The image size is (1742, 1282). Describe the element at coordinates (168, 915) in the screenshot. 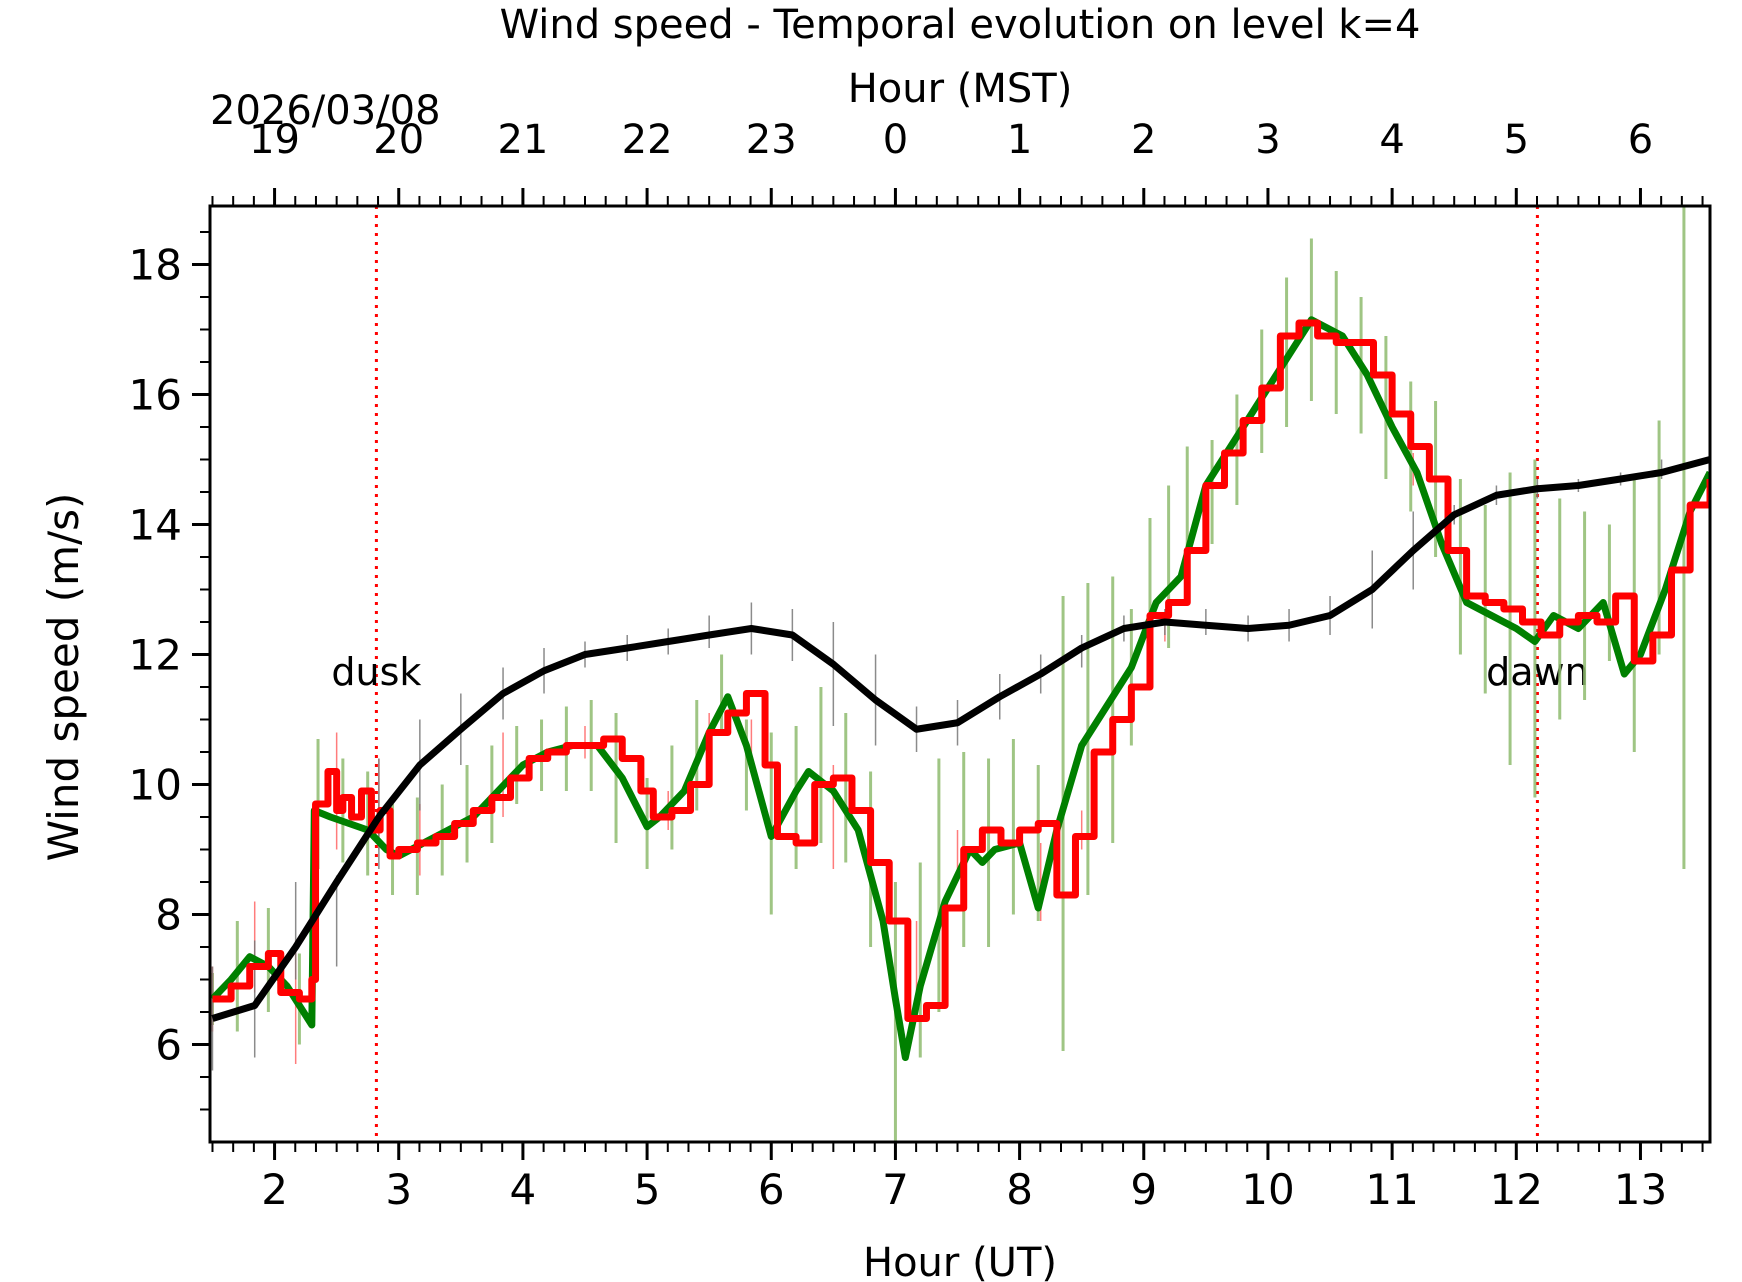

I see `y-tick-label: 8` at that location.